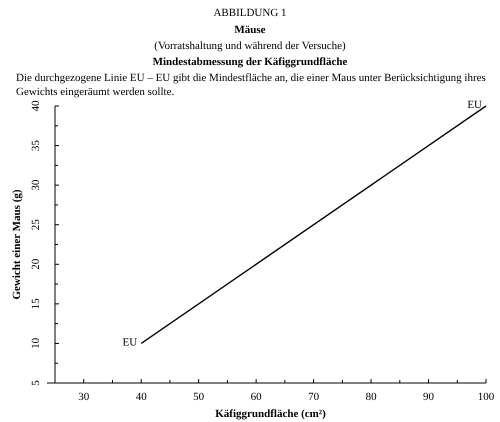 This screenshot has height=422, width=500. I want to click on y-tick-label: 25, so click(36, 224).